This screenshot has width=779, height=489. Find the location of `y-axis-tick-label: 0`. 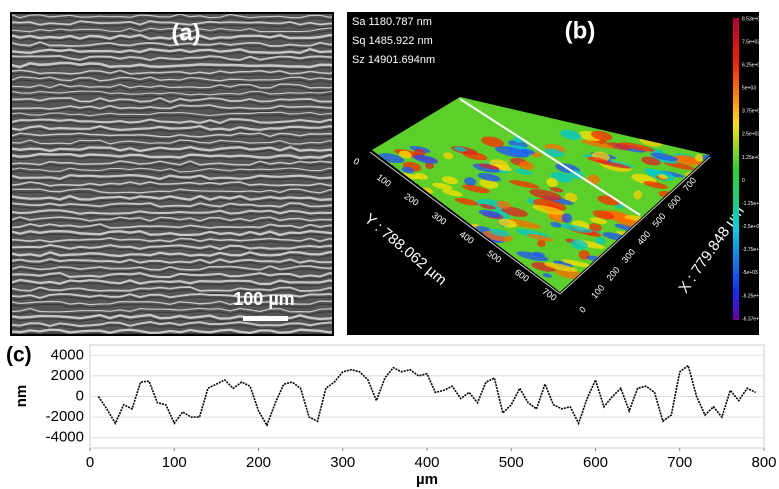

y-axis-tick-label: 0 is located at coordinates (356, 161).